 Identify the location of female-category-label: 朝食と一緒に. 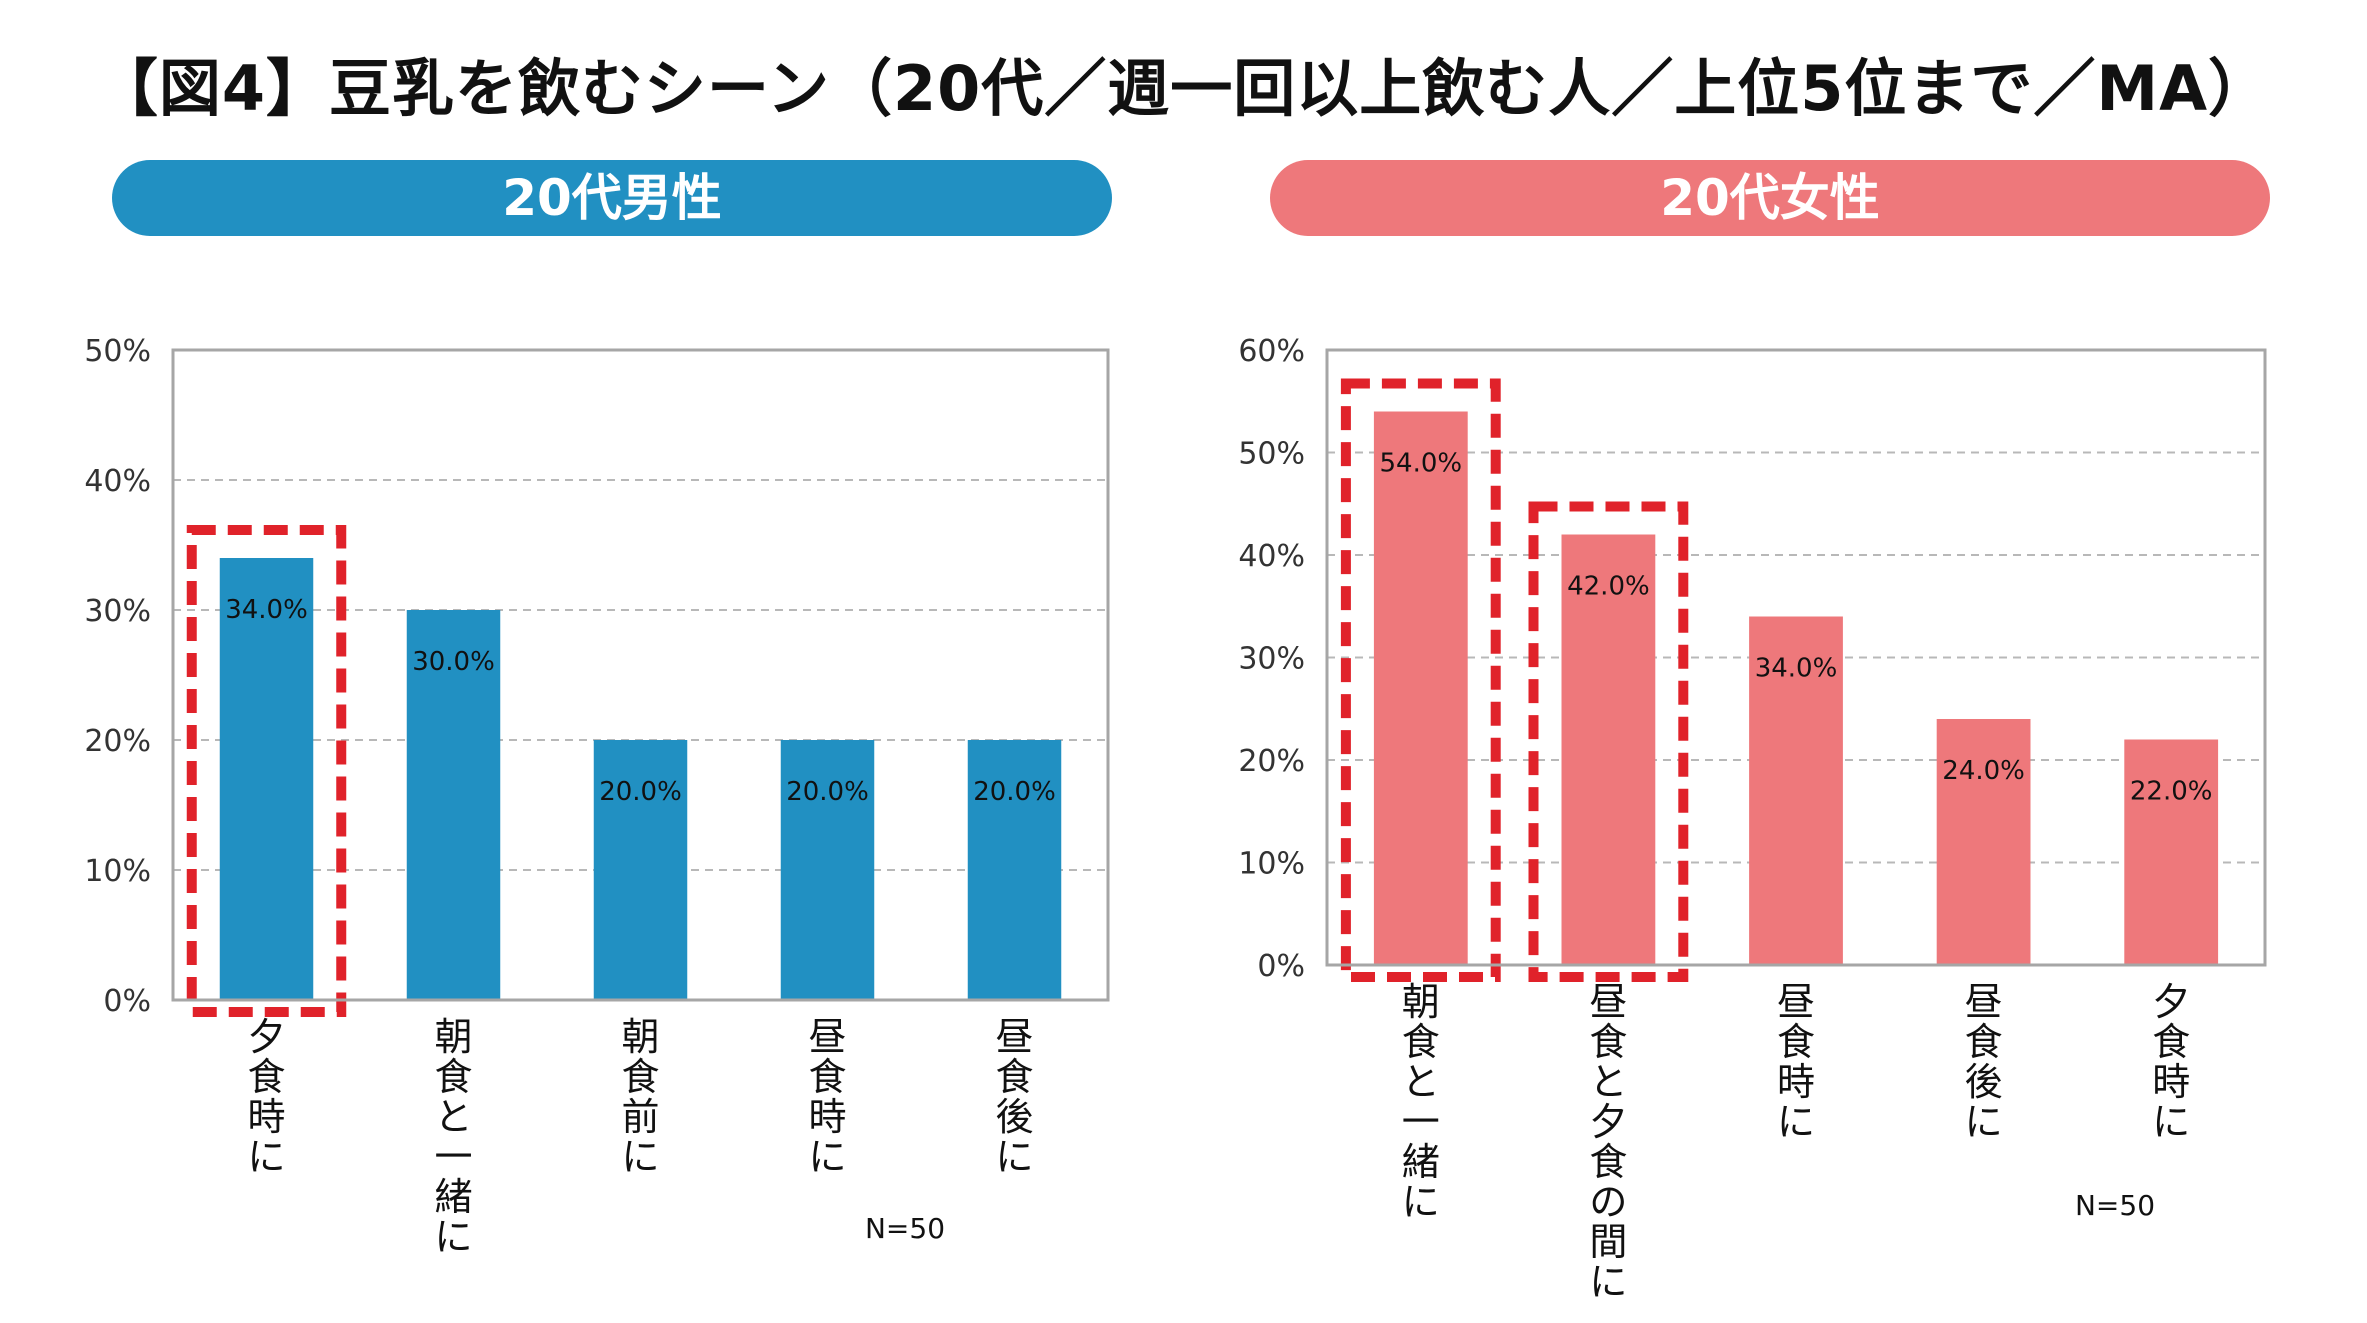
(1421, 1102).